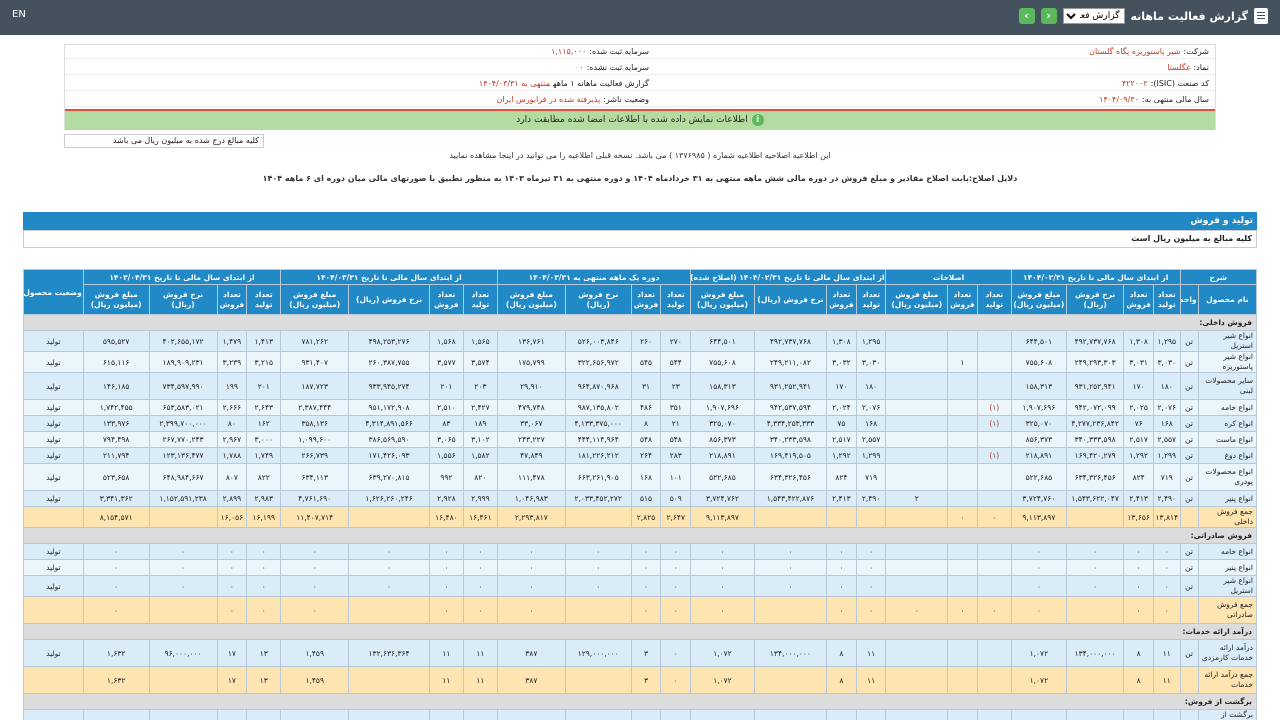 Image resolution: width=1280 pixels, height=720 pixels. I want to click on report-type-select: گزارش فعالیت, so click(1093, 16).